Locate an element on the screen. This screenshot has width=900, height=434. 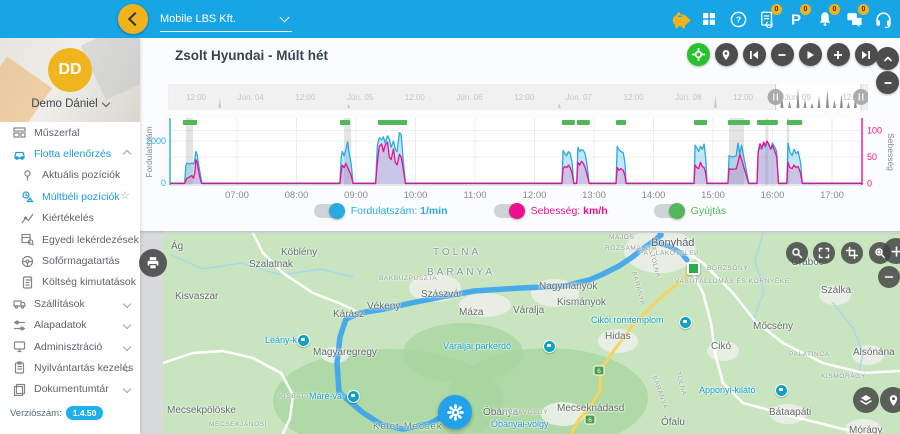
piggy-bank-icon is located at coordinates (681, 19).